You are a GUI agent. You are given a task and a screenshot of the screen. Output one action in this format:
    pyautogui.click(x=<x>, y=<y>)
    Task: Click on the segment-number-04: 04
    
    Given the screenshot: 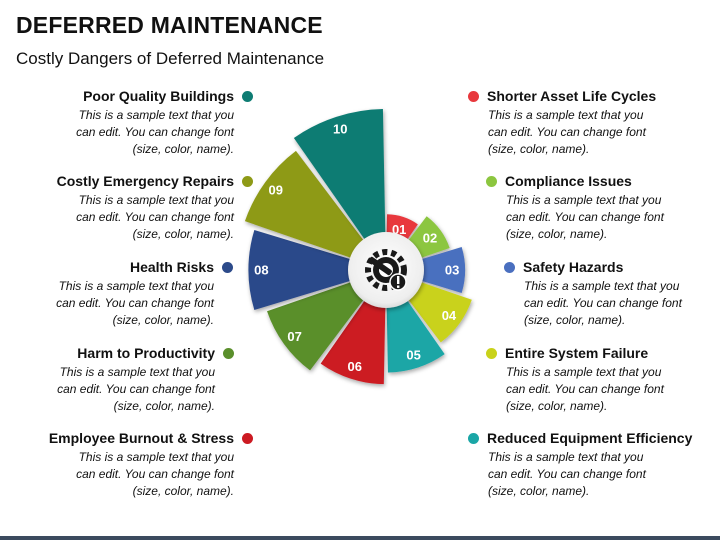 What is the action you would take?
    pyautogui.click(x=449, y=315)
    